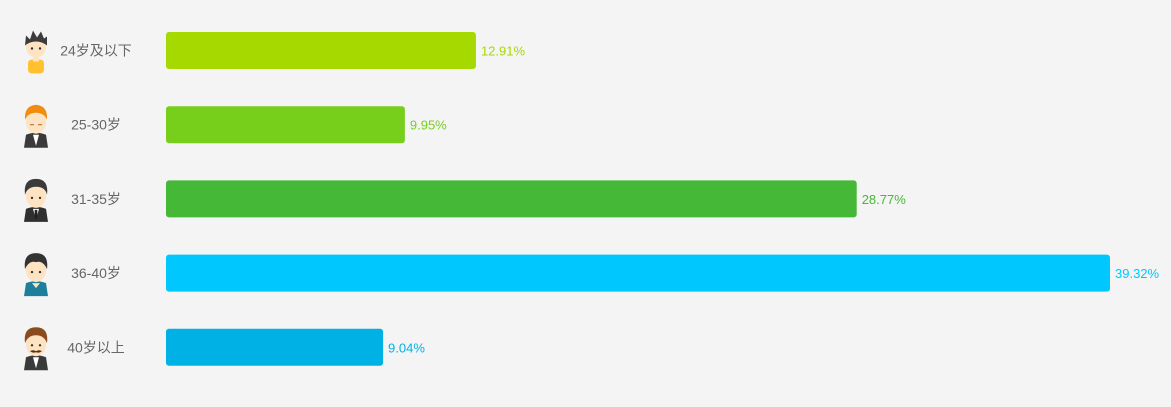 The image size is (1171, 407). I want to click on category-label: 36-40岁, so click(96, 273).